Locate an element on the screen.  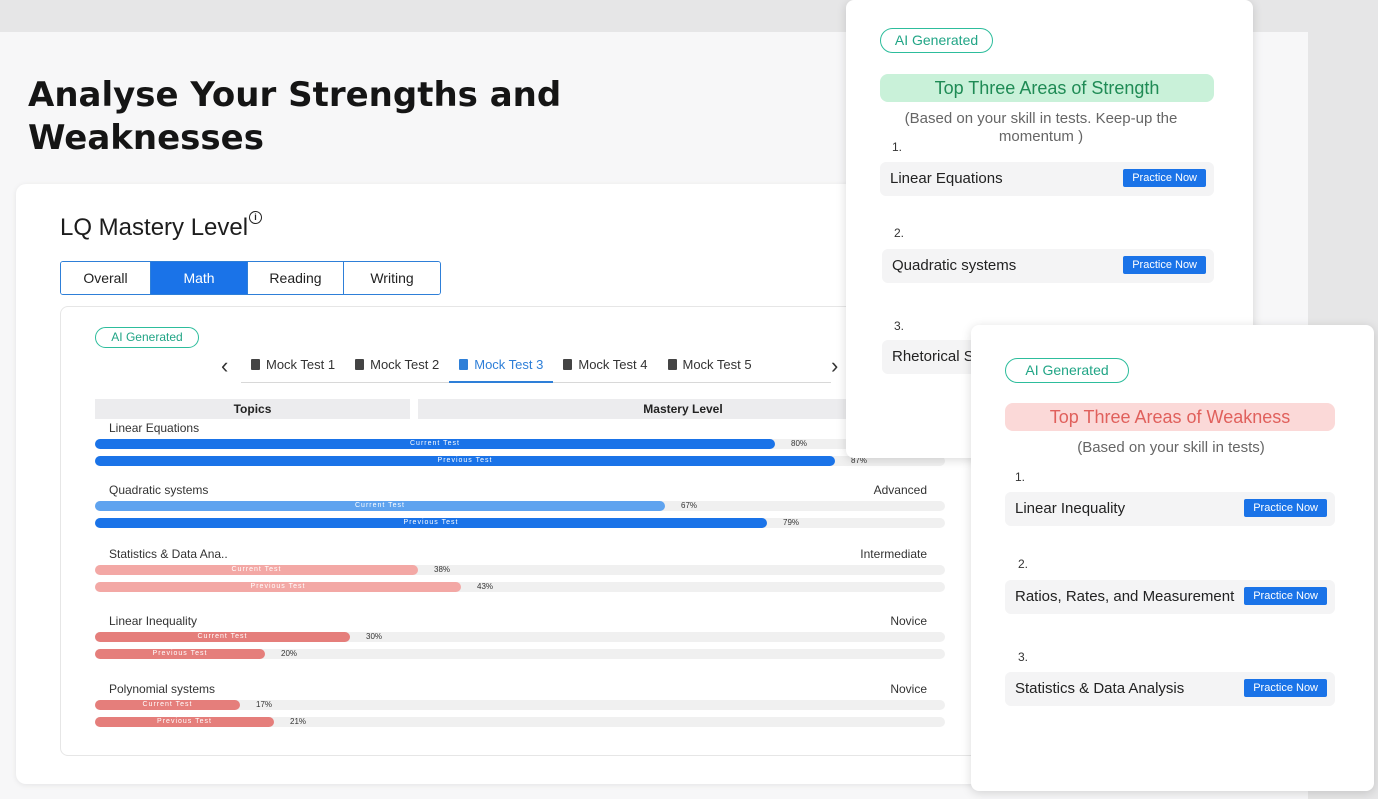
strength-title: Top Three Areas of Strength is located at coordinates (1047, 88).